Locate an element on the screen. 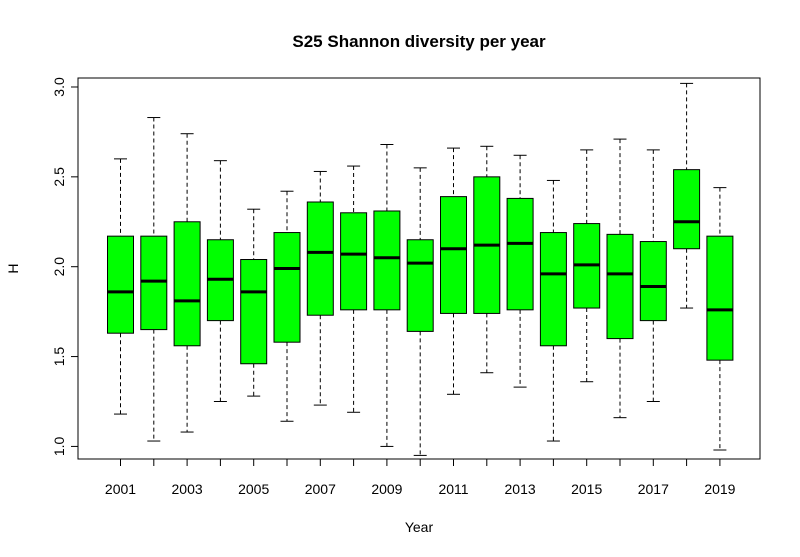  box-2006 is located at coordinates (287, 306).